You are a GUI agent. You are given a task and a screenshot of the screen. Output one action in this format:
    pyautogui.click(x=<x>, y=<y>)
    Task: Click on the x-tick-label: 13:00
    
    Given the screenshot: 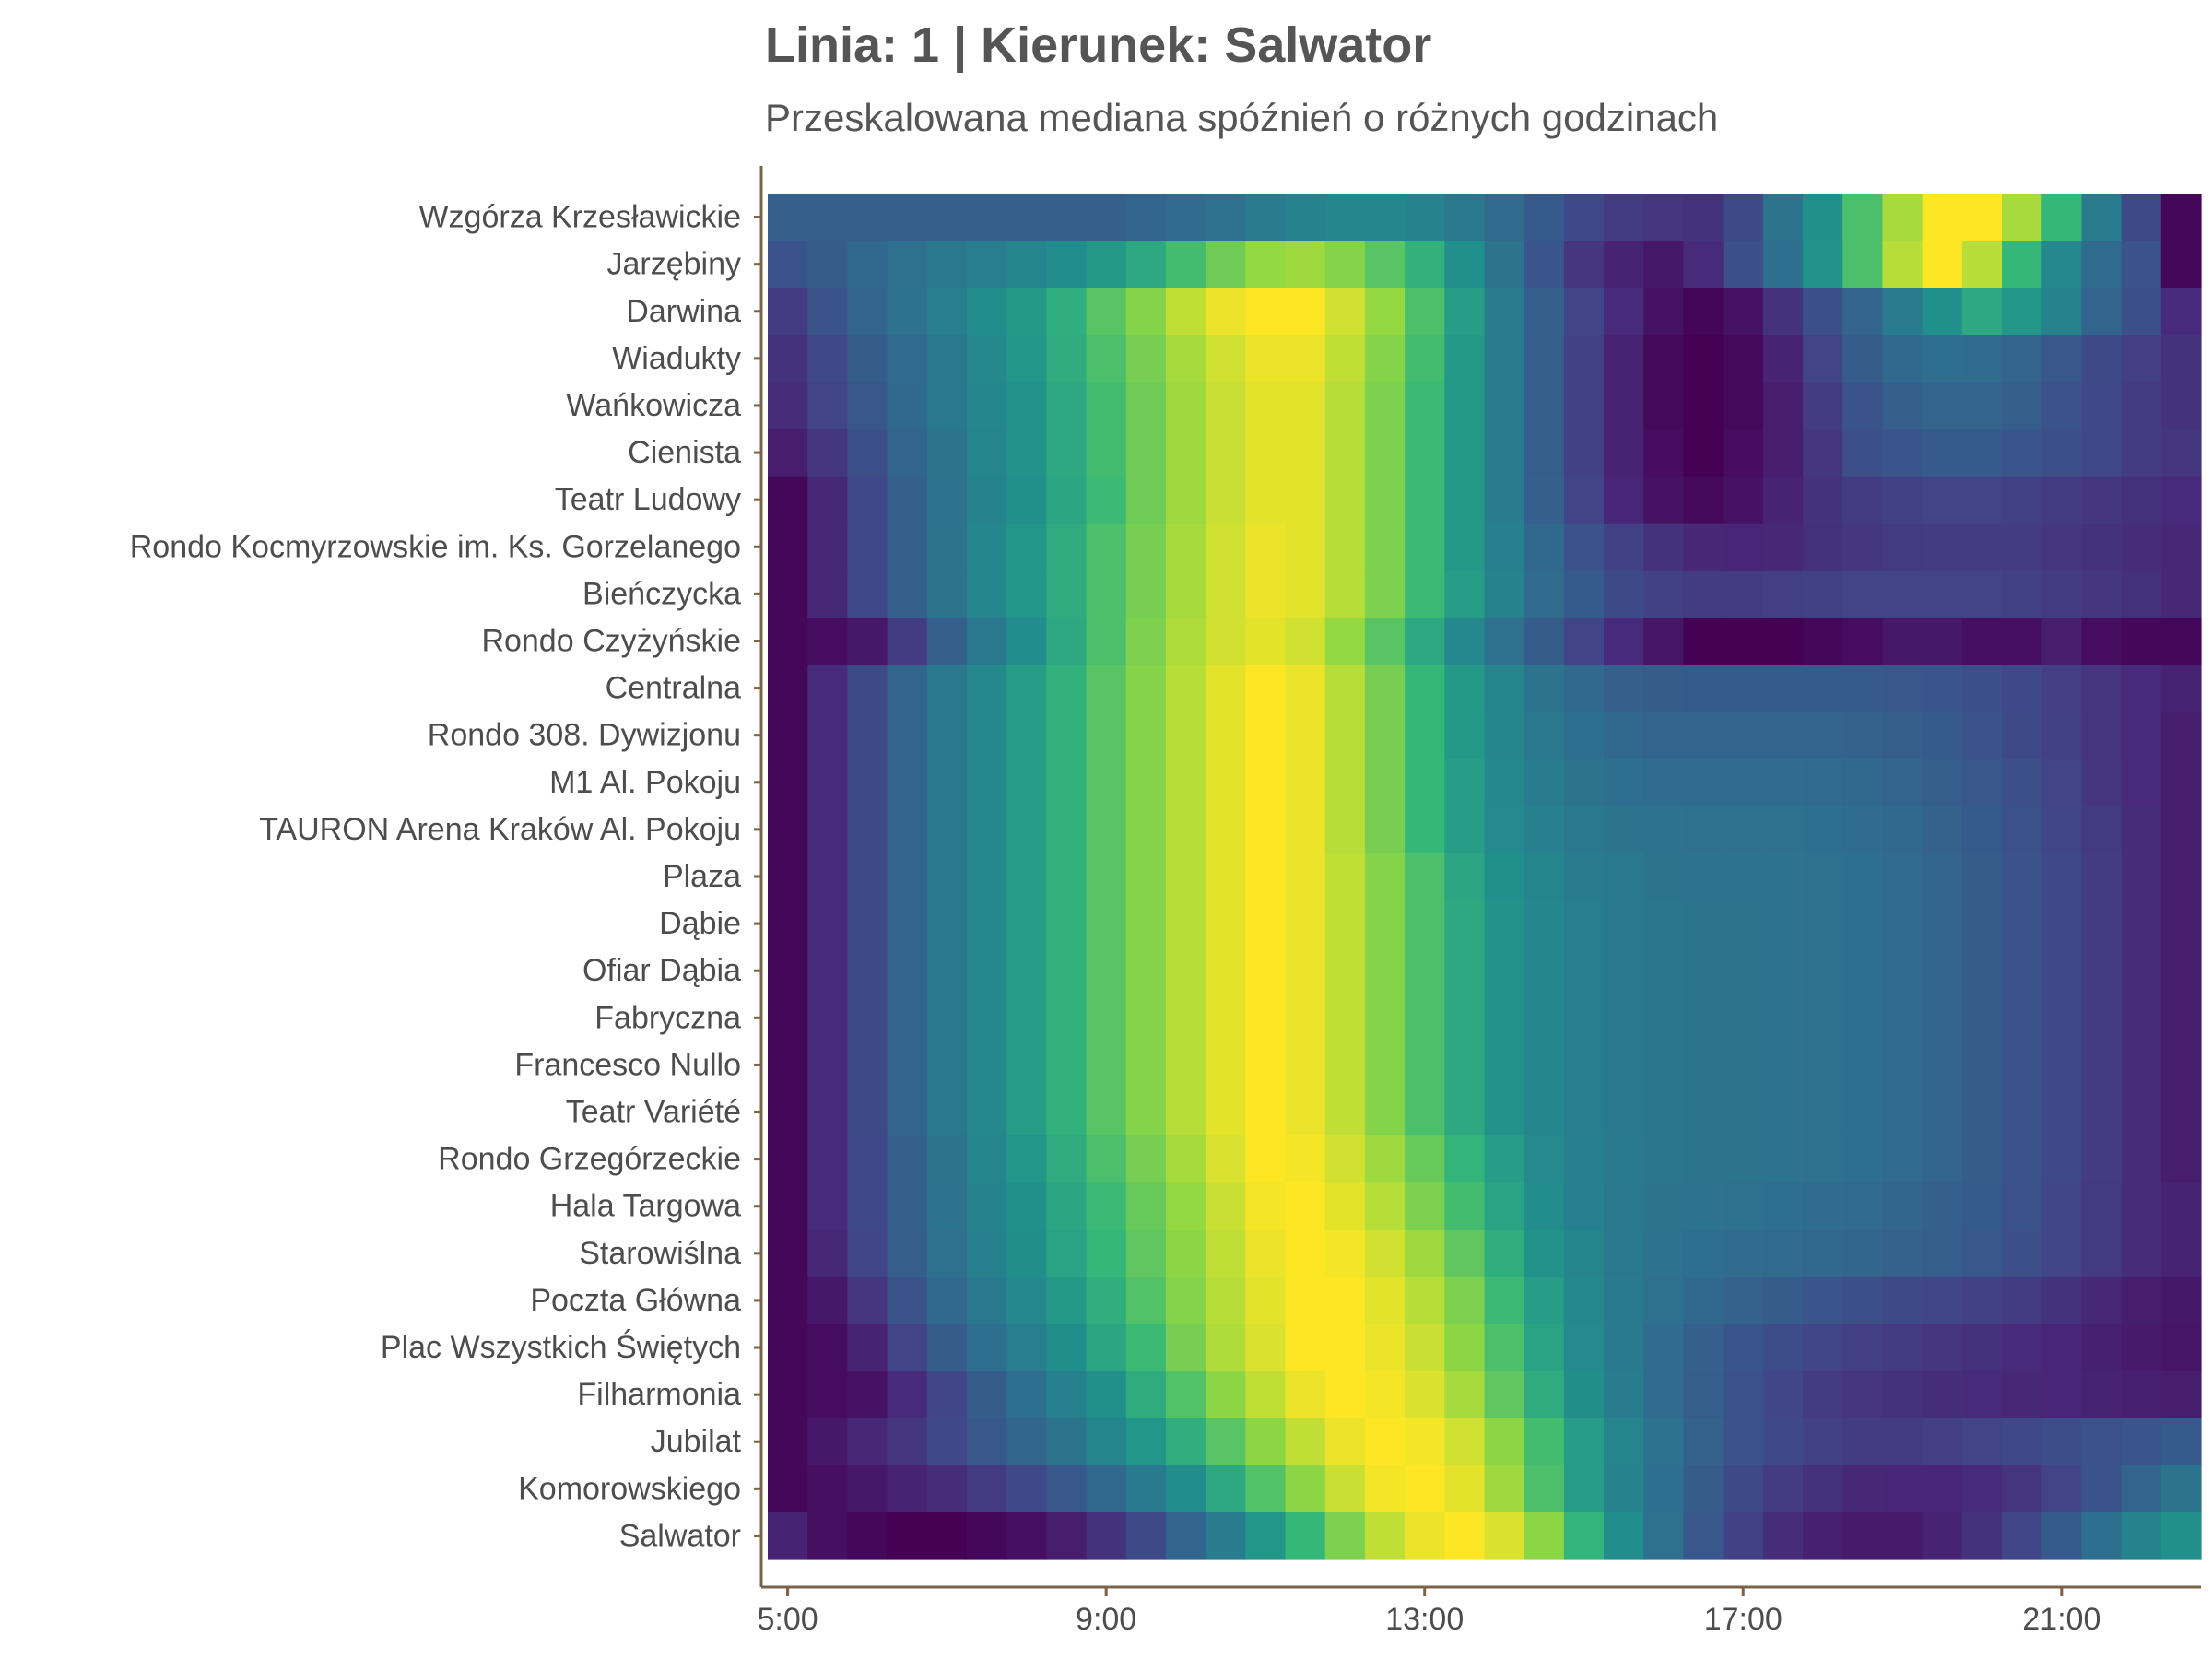 What is the action you would take?
    pyautogui.click(x=1424, y=1619)
    